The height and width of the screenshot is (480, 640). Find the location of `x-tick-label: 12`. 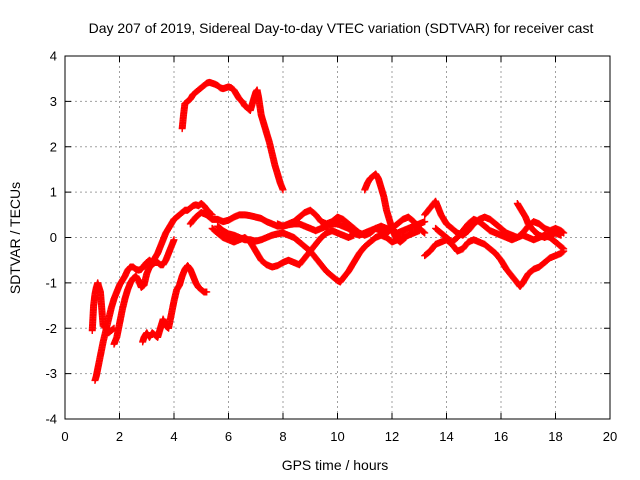

x-tick-label: 12 is located at coordinates (392, 436).